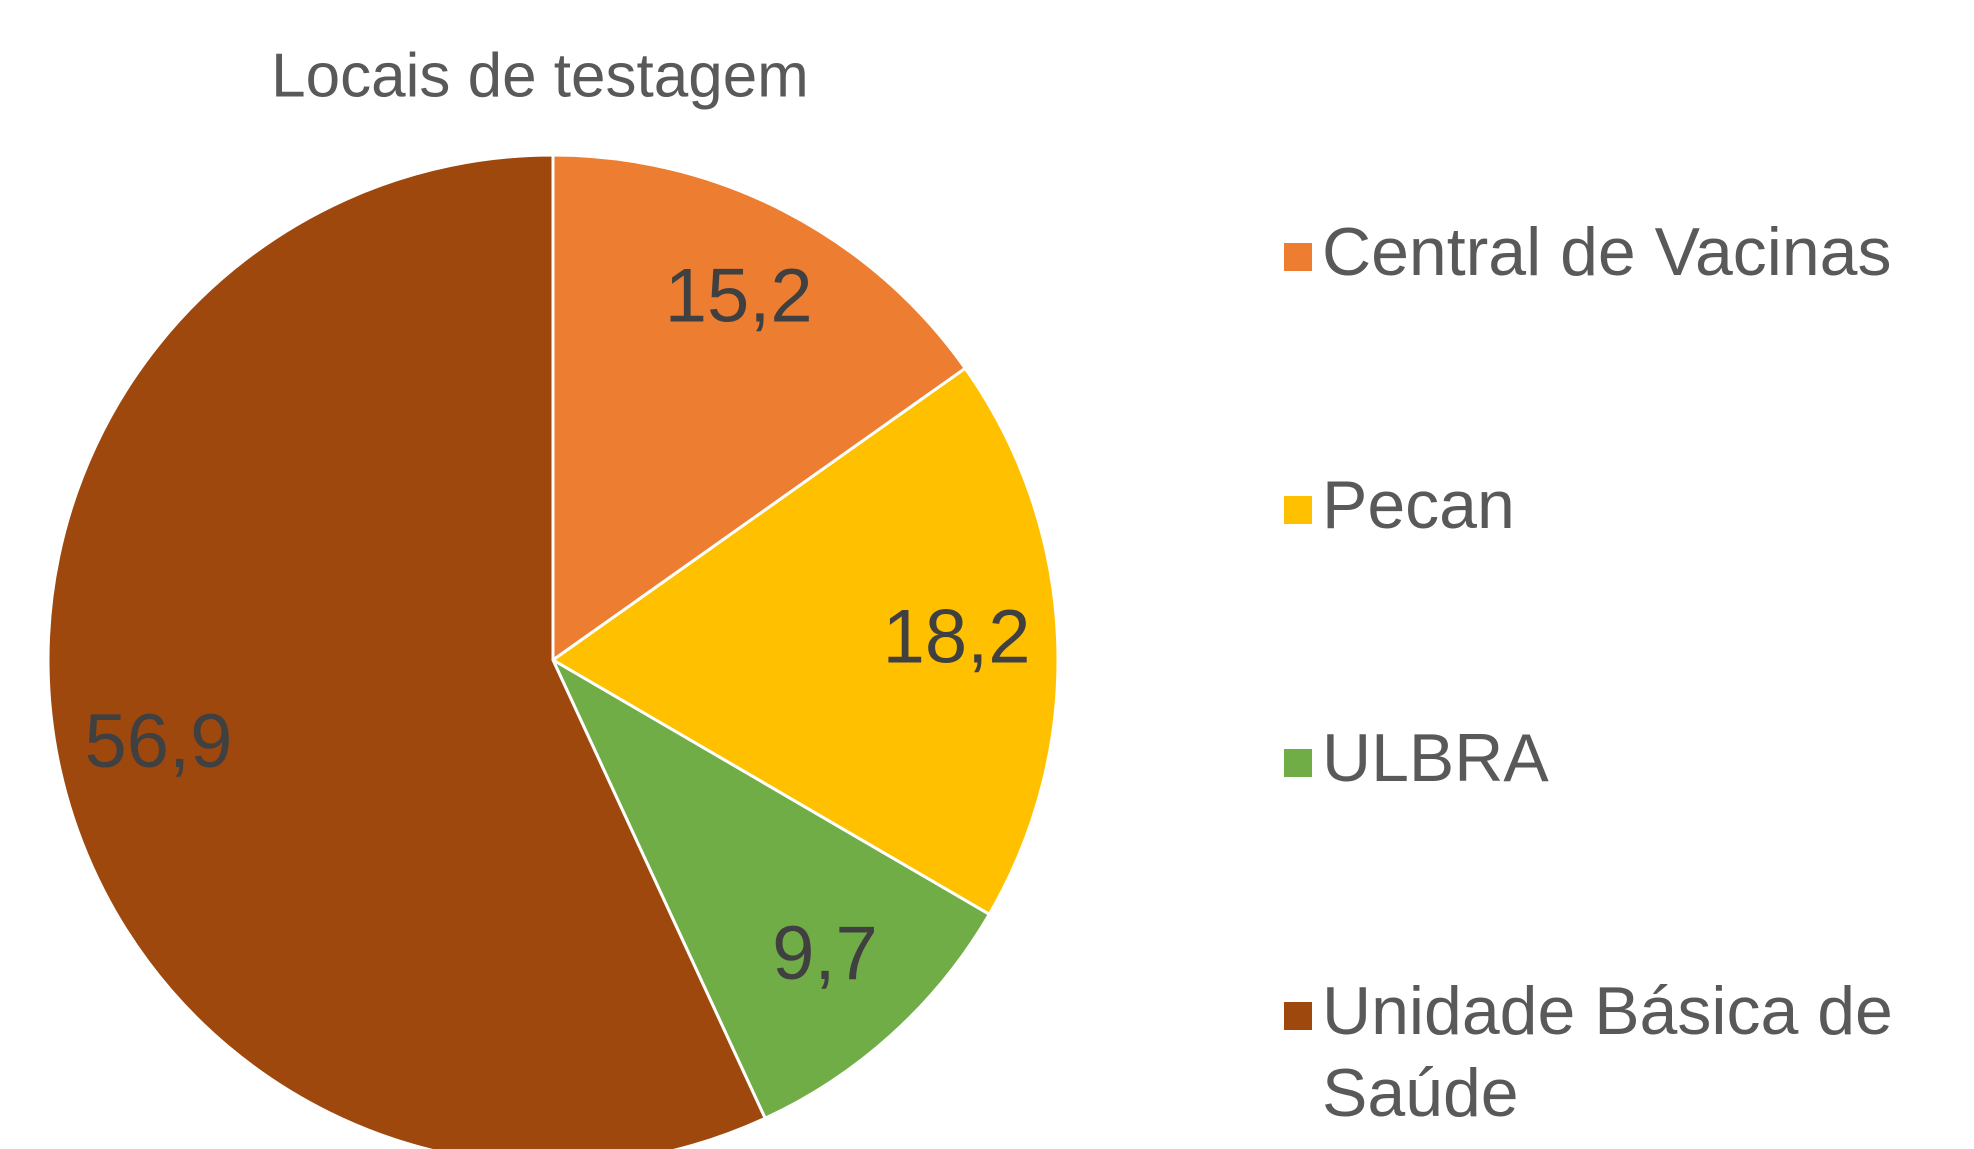  I want to click on chart-title: Locais de testagem, so click(540, 75).